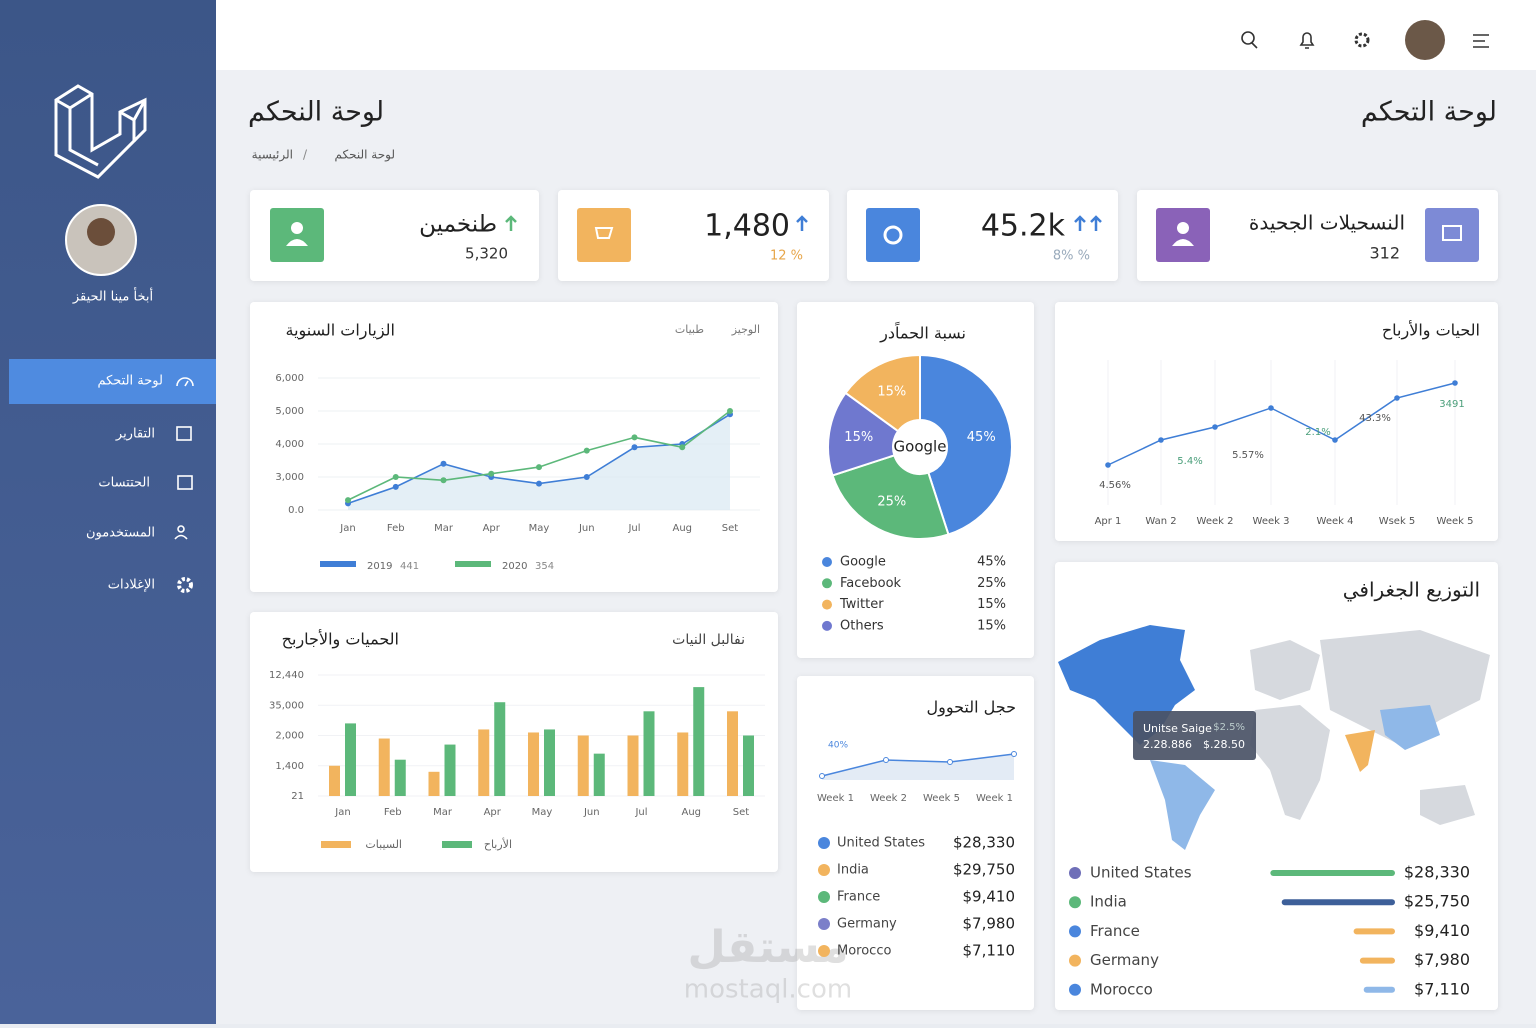 This screenshot has height=1028, width=1536. I want to click on top-avatar, so click(1425, 40).